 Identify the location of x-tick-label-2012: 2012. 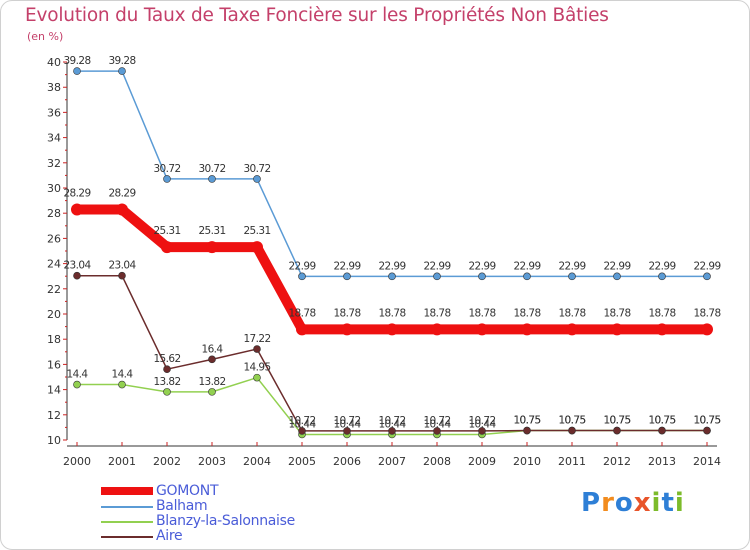
(617, 461).